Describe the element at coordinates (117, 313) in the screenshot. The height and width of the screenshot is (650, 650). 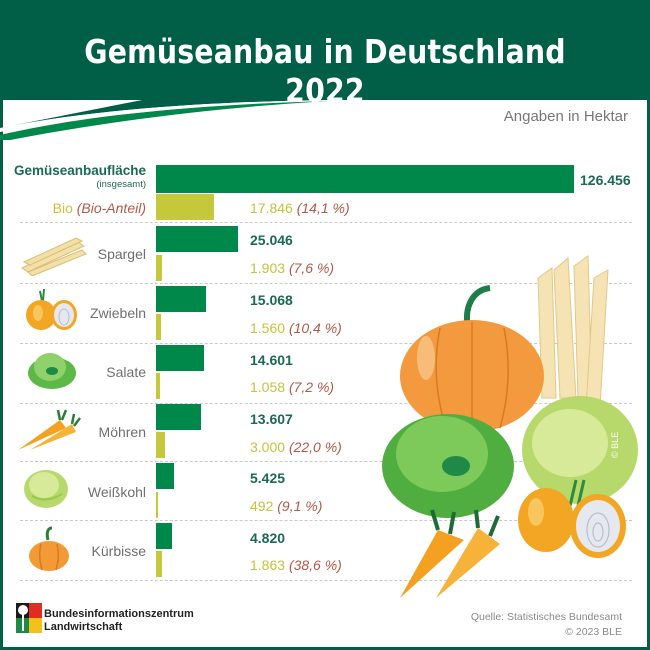
I see `row-label: Zwiebeln` at that location.